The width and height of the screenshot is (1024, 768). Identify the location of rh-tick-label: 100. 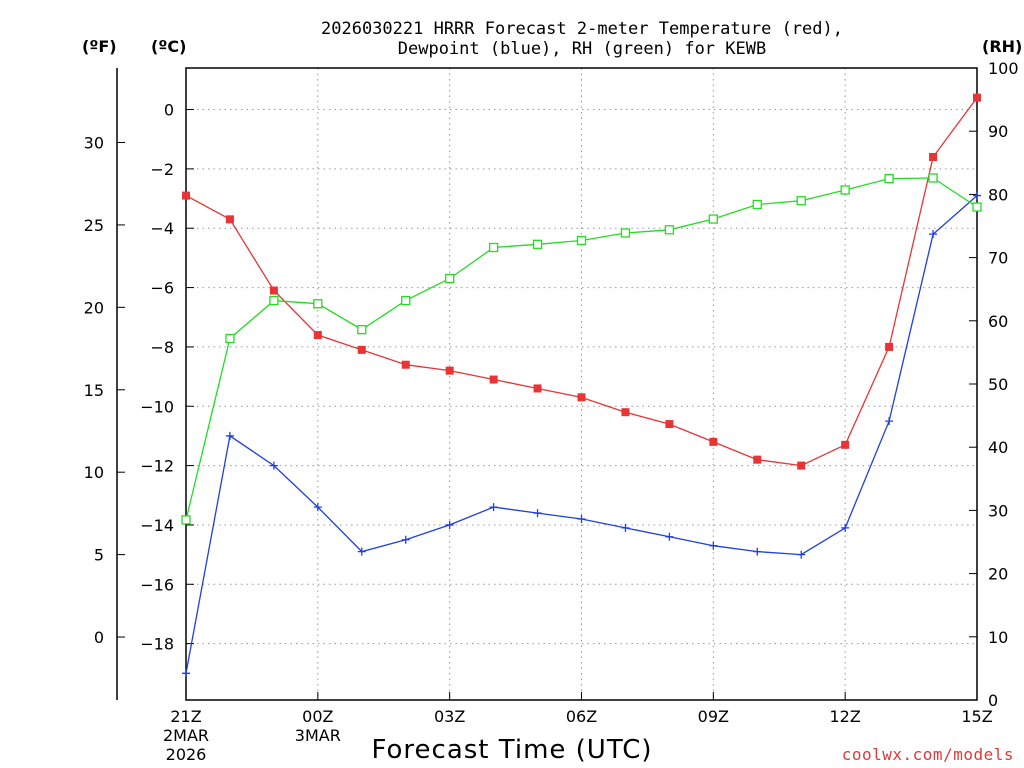
(1003, 68).